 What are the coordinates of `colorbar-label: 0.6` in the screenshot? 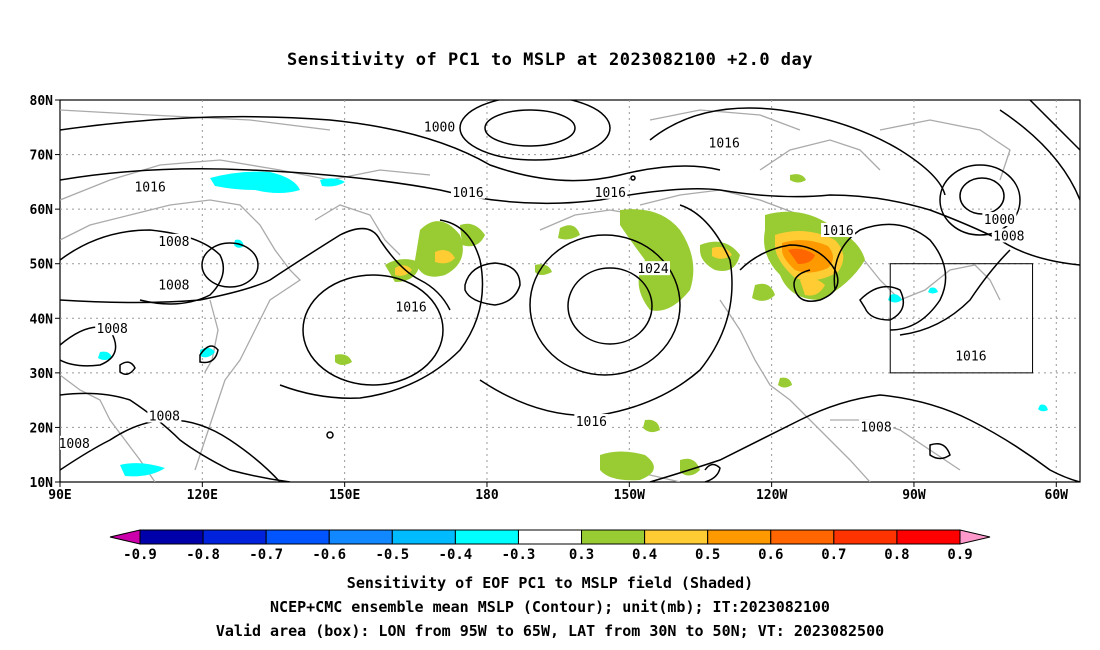 It's located at (770, 555).